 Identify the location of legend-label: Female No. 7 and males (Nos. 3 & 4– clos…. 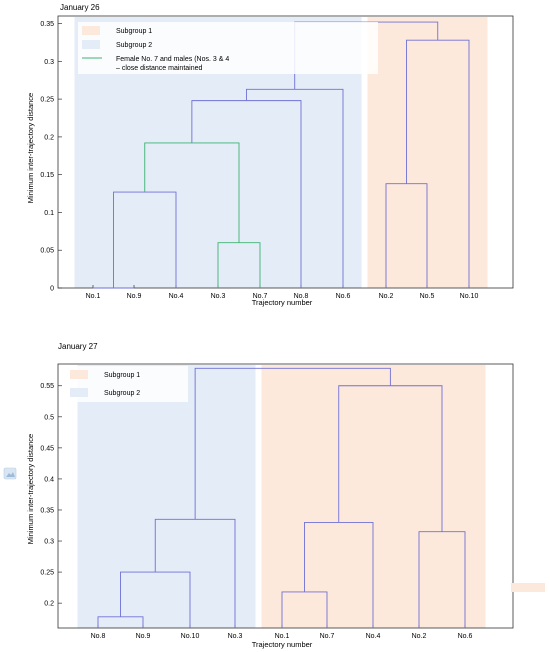
(172, 64).